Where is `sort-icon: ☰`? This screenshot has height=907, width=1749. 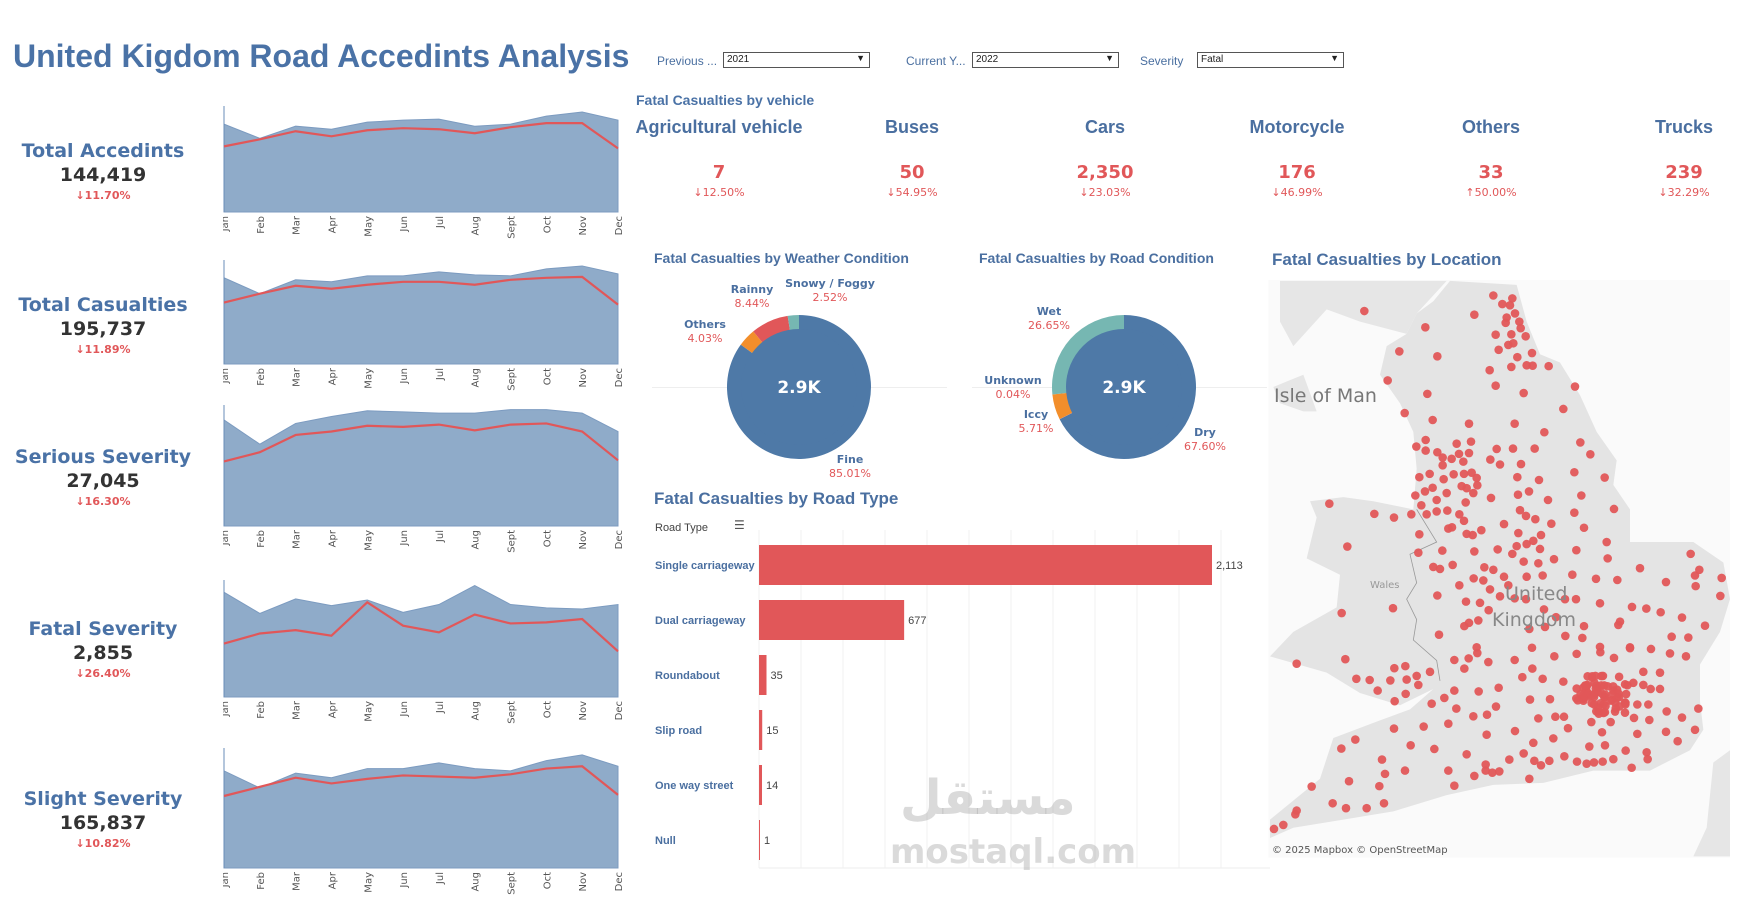 sort-icon: ☰ is located at coordinates (739, 525).